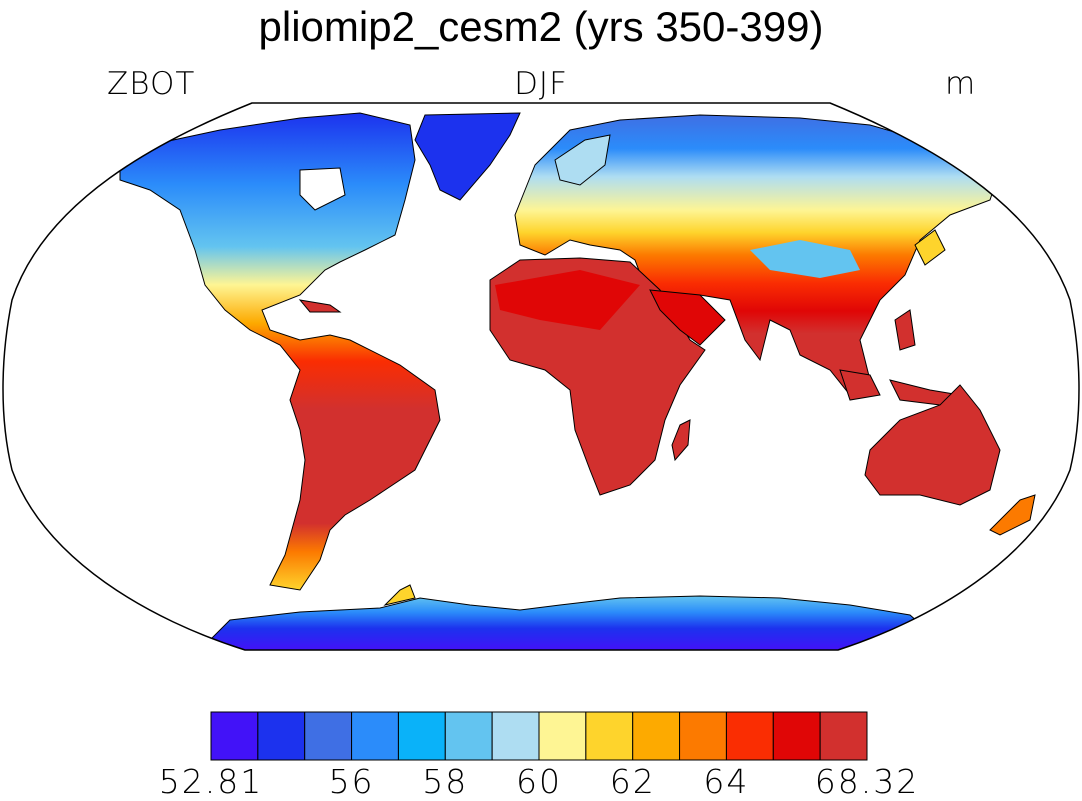  I want to click on units-label: m, so click(961, 84).